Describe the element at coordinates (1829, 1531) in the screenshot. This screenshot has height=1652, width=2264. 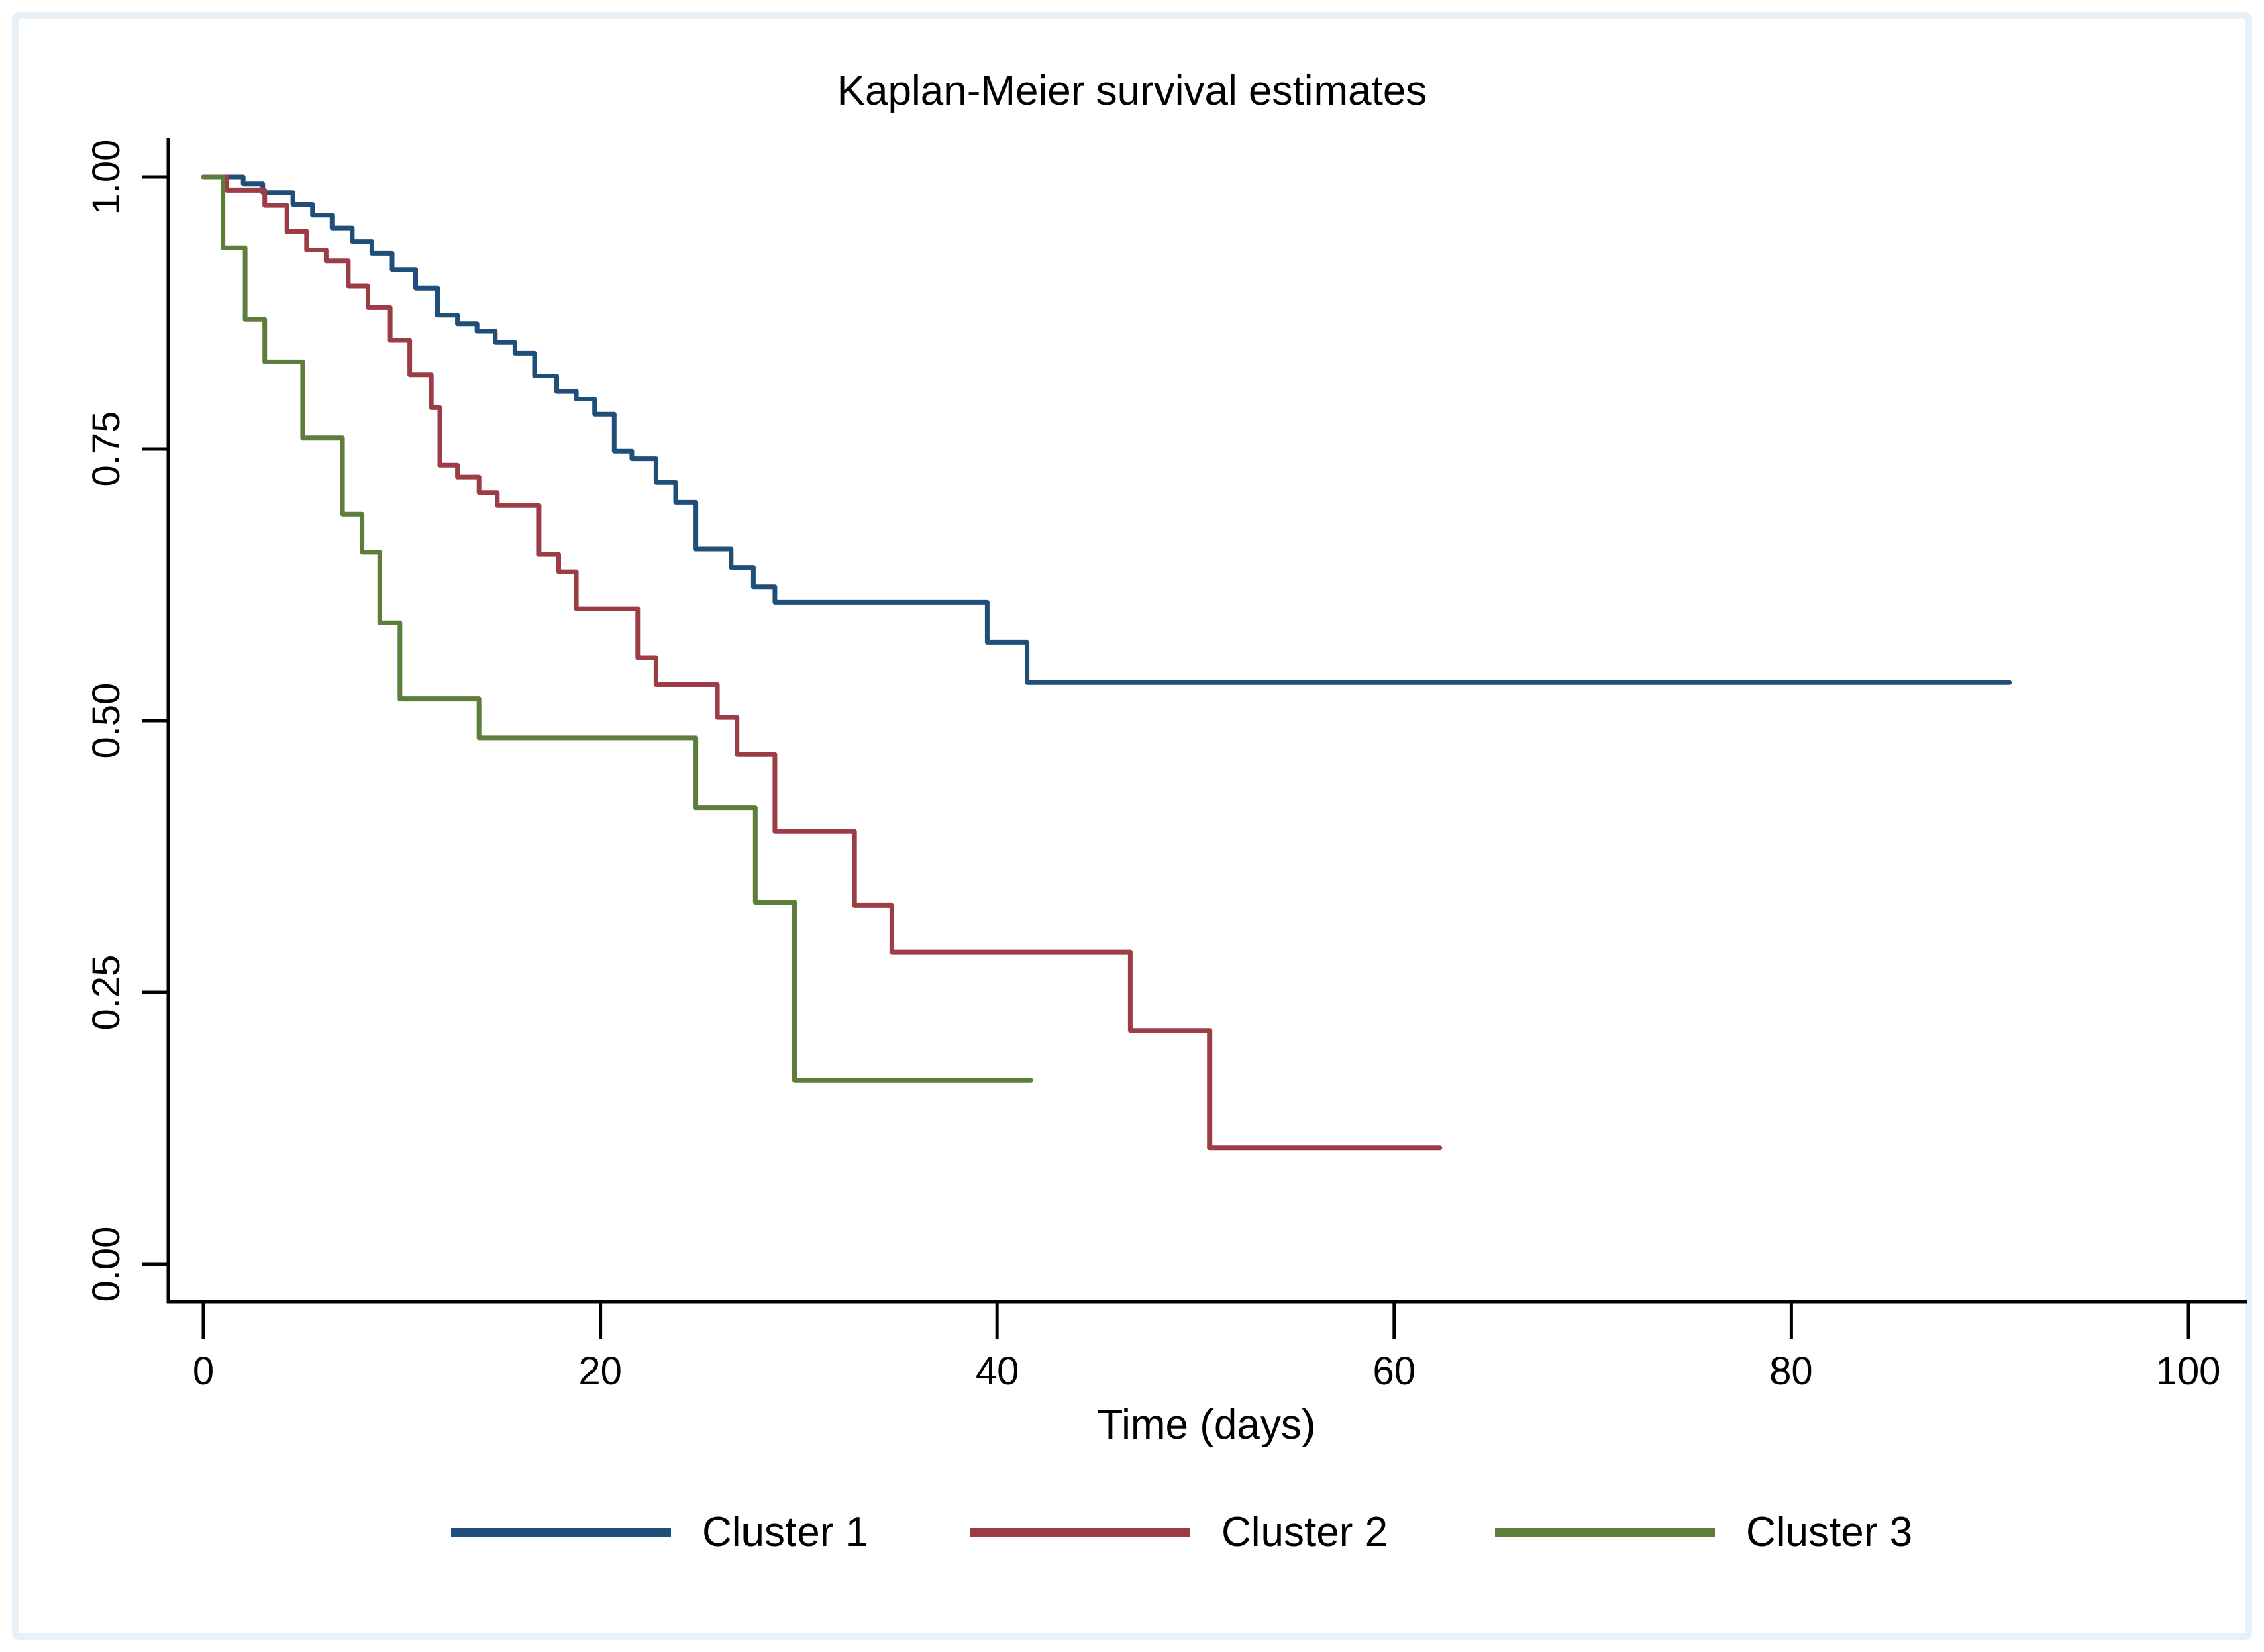
I see `legend-label-cluster-3: Cluster 3` at that location.